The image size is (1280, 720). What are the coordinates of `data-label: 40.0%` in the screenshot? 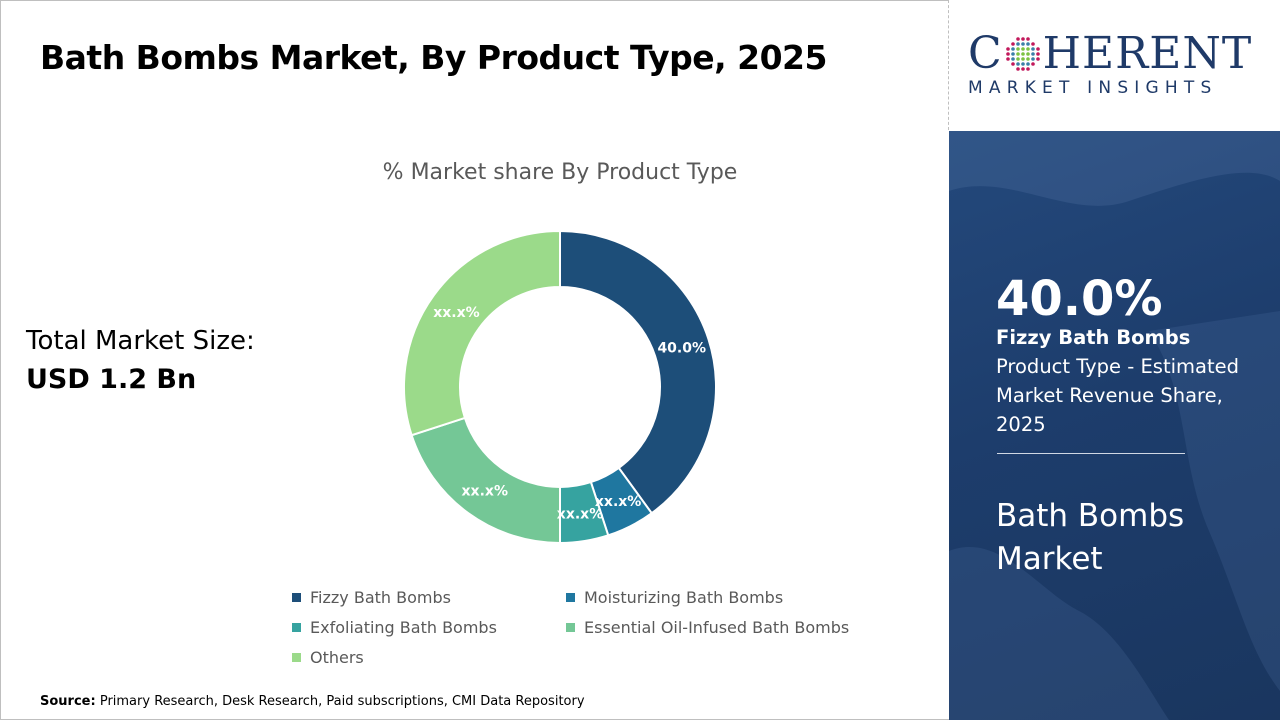 It's located at (681, 348).